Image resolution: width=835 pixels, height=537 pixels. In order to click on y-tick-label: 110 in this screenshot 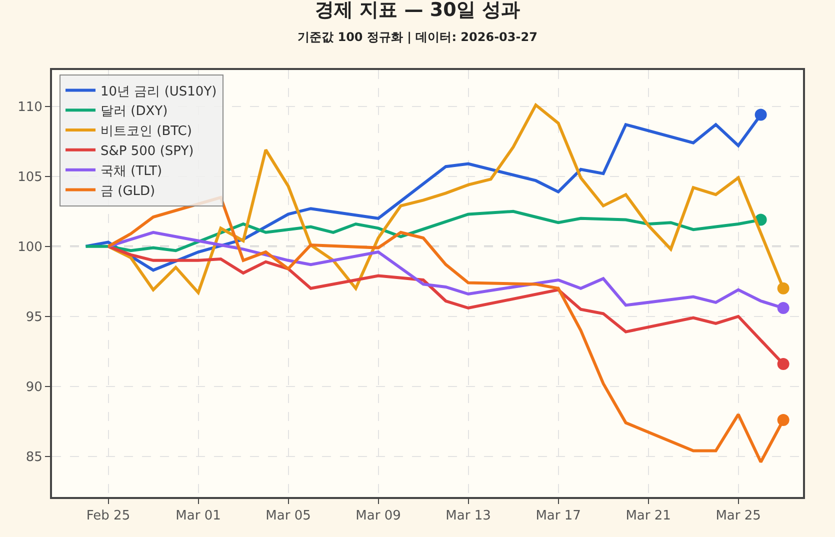, I will do `click(30, 107)`.